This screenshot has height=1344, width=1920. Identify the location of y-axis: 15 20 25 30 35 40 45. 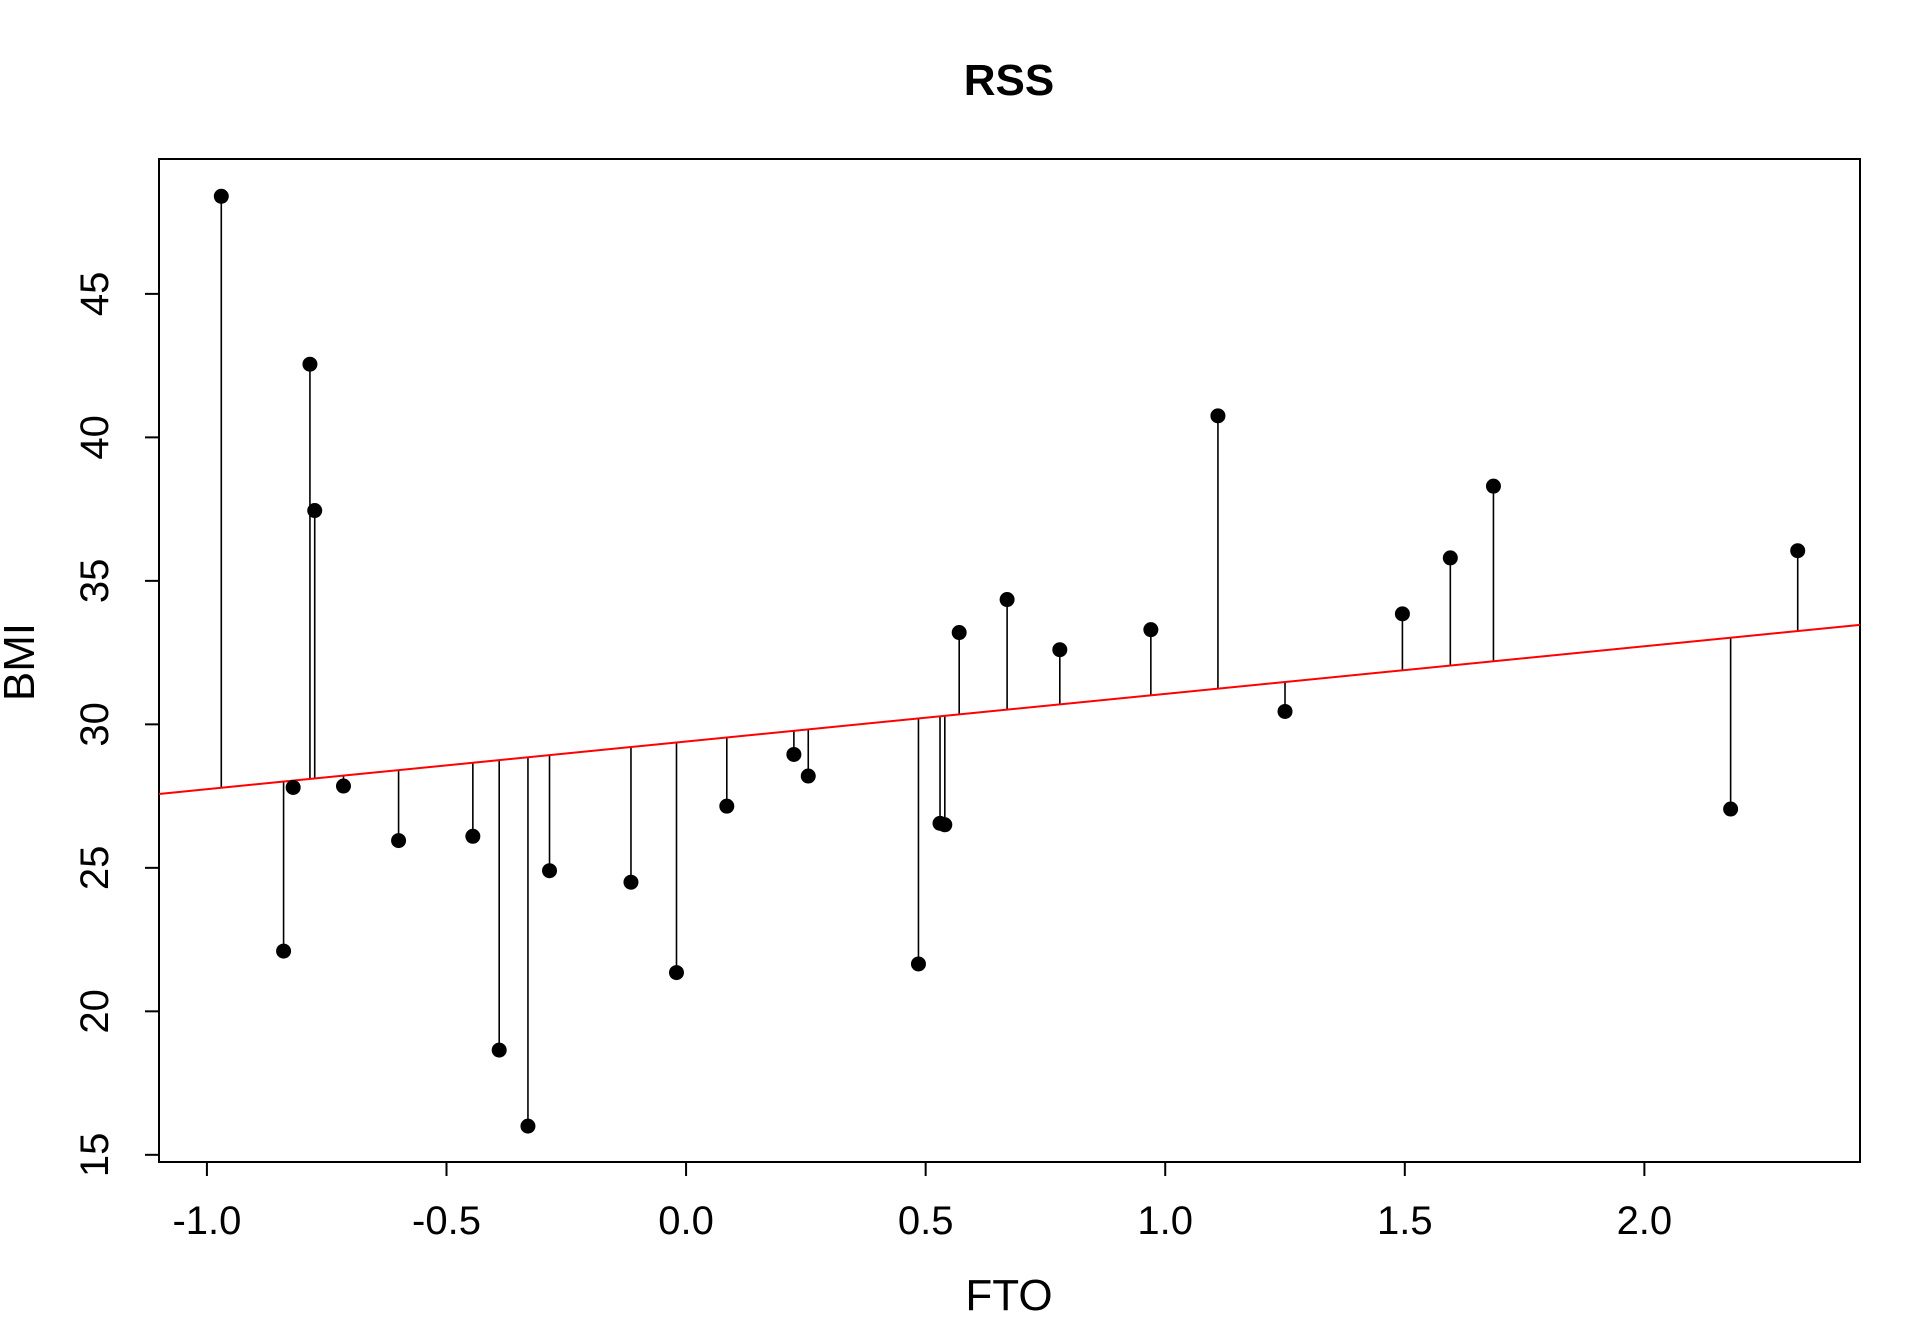
(116, 725).